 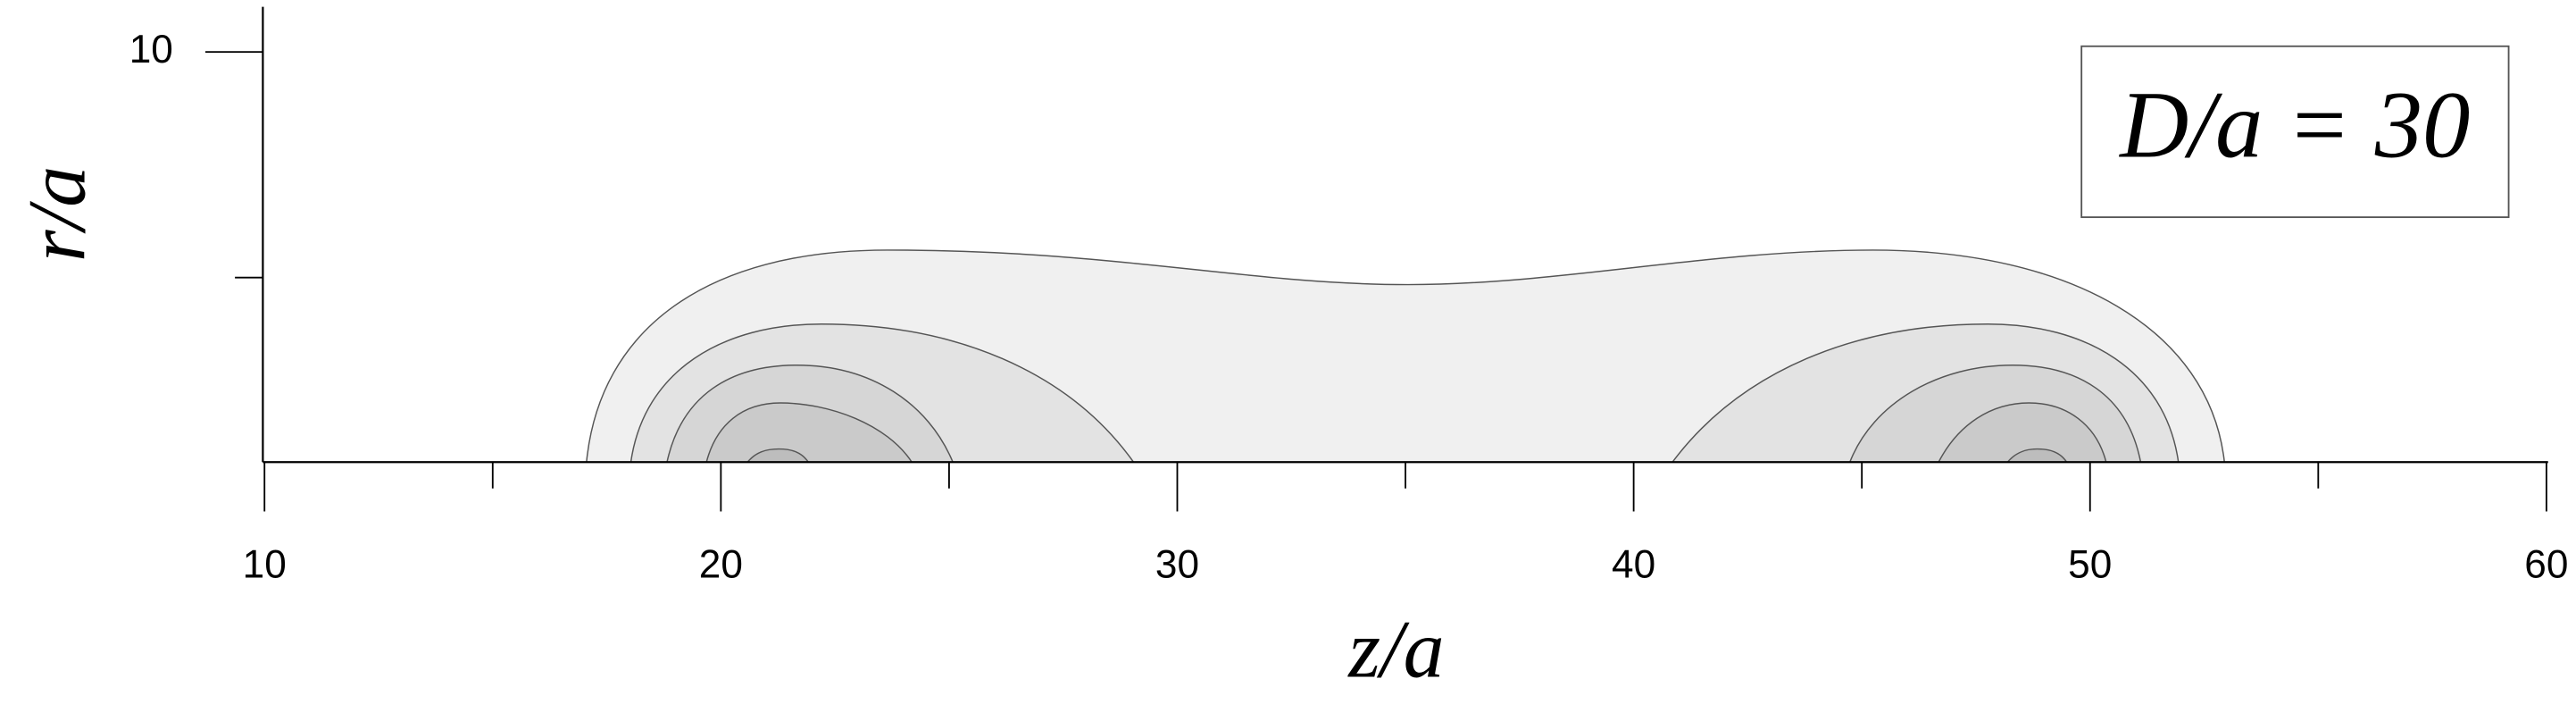 What do you see at coordinates (1395, 649) in the screenshot?
I see `x-axis-label: z/a` at bounding box center [1395, 649].